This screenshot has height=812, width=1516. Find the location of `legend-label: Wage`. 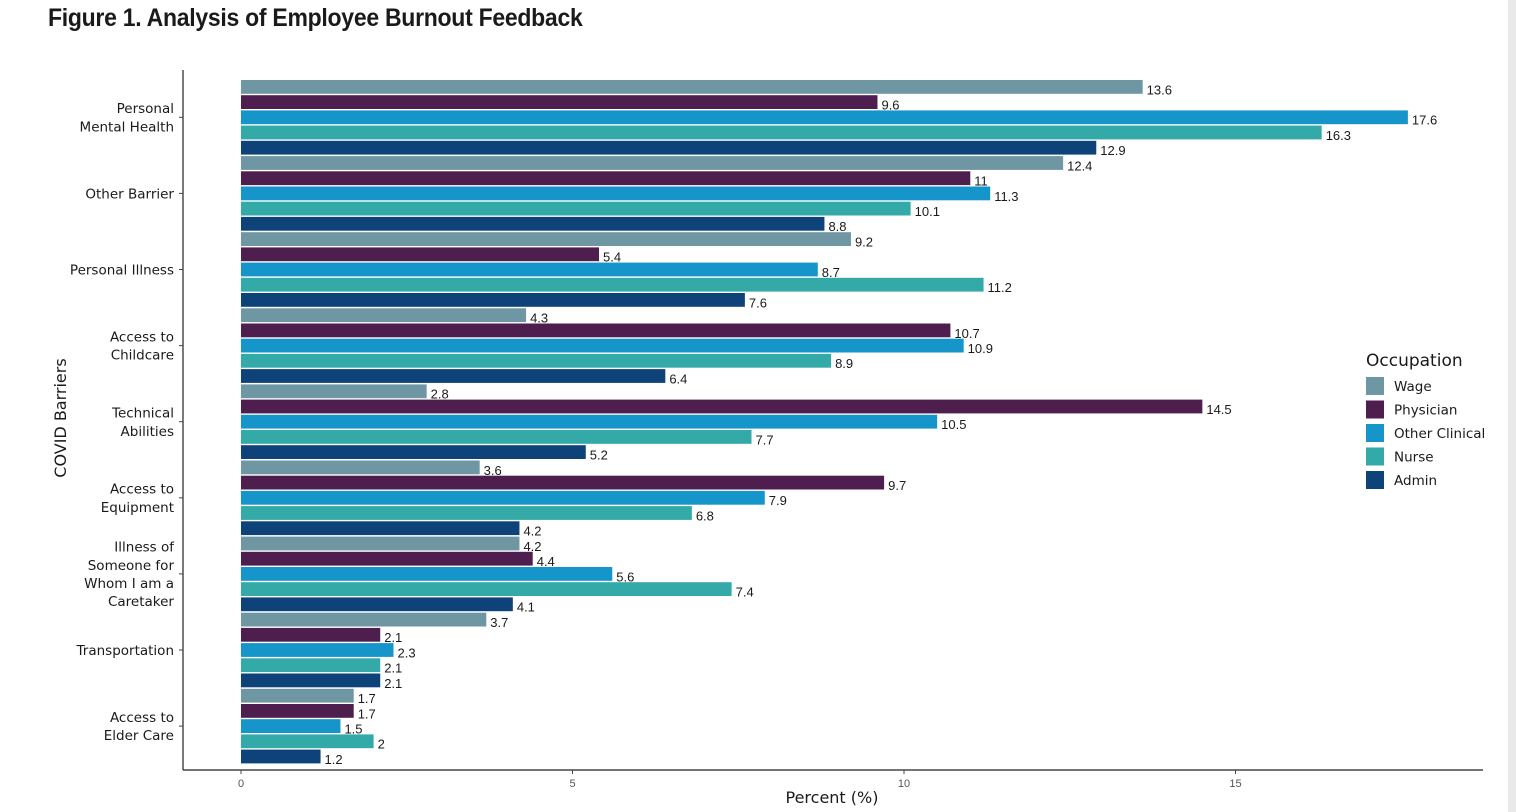

legend-label: Wage is located at coordinates (1413, 387).